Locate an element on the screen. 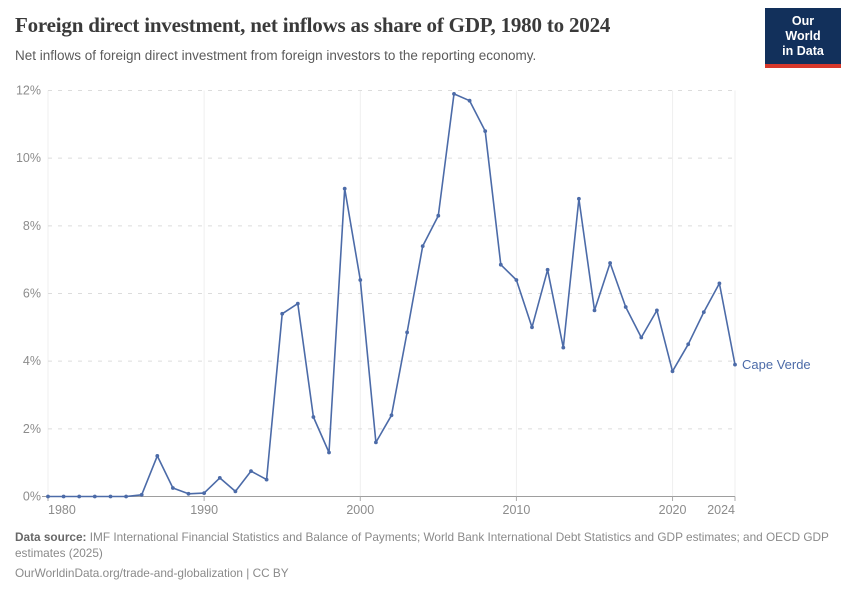  y-tick-label: 8% is located at coordinates (32, 226).